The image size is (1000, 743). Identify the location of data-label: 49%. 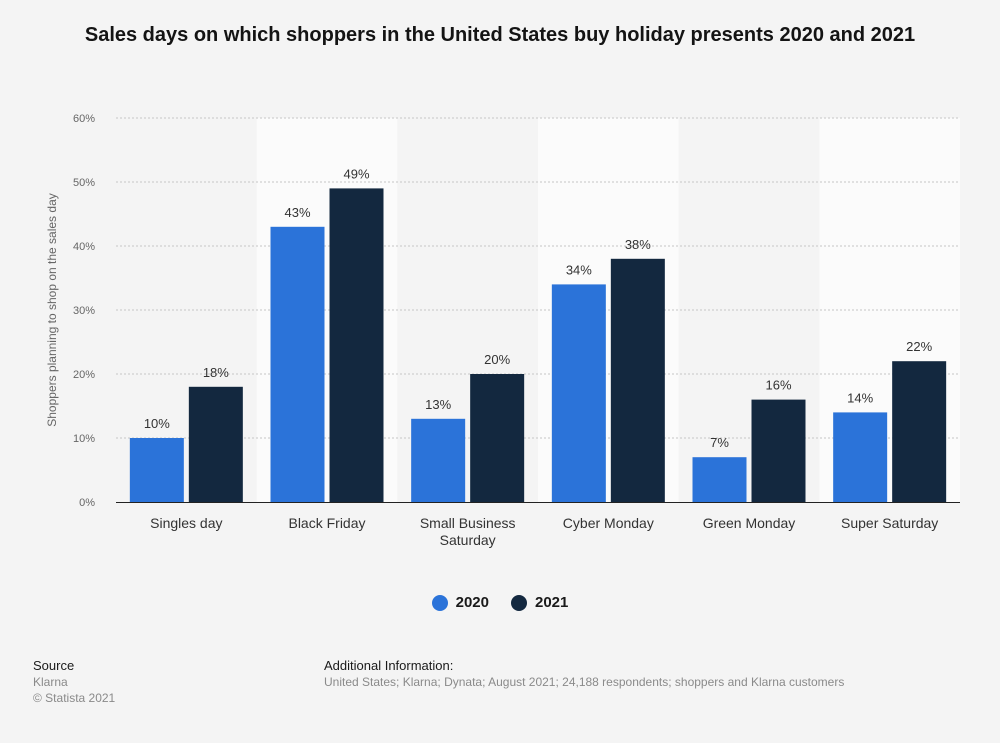
(356, 173).